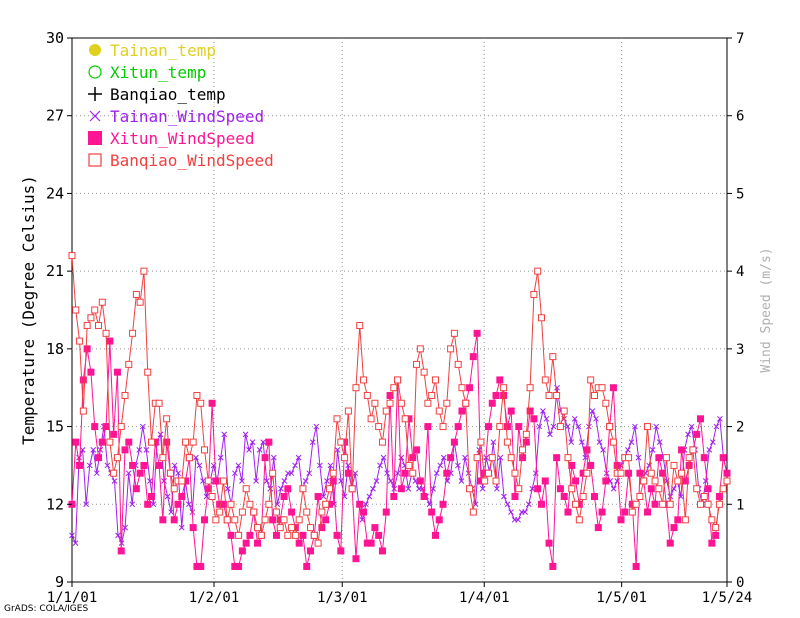  I want to click on x-tick-label: 1/1/01, so click(72, 598).